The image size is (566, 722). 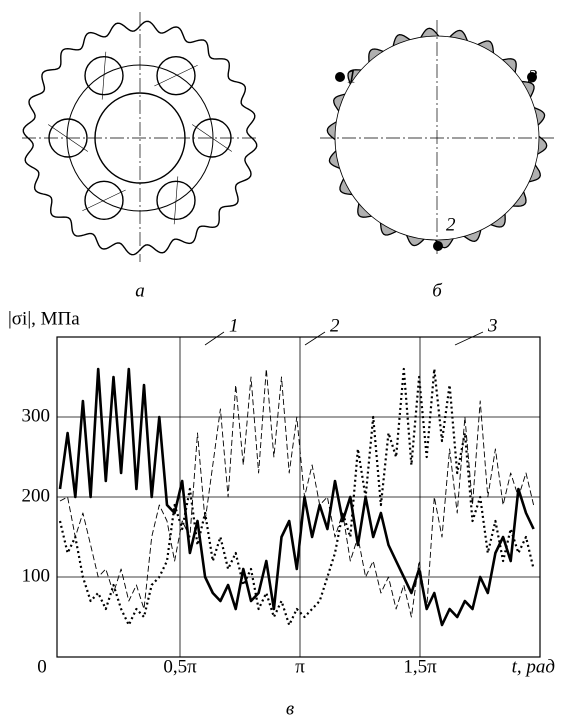 I want to click on series-label: 2, so click(x=335, y=325).